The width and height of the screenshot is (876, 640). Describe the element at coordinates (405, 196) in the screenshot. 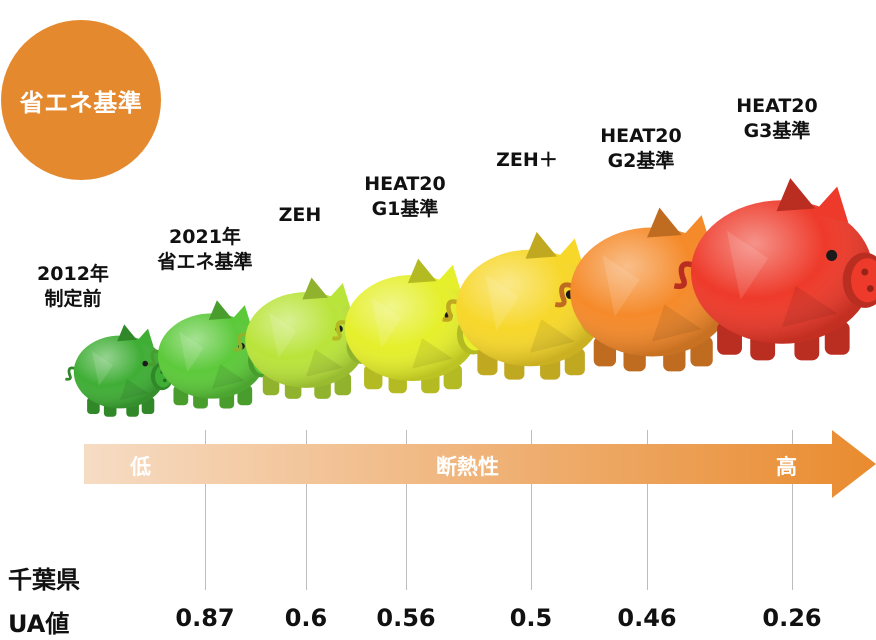

I see `level-label-heat20-g1: HEAT20 G1基準` at that location.